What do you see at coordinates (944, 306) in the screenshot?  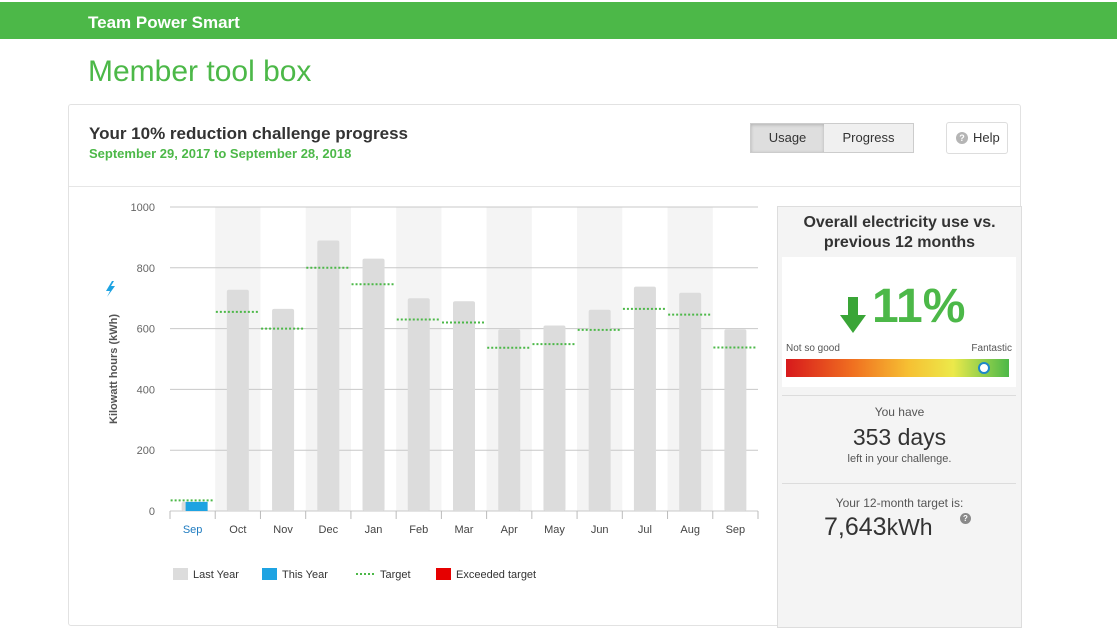 I see `percent-sign: %` at bounding box center [944, 306].